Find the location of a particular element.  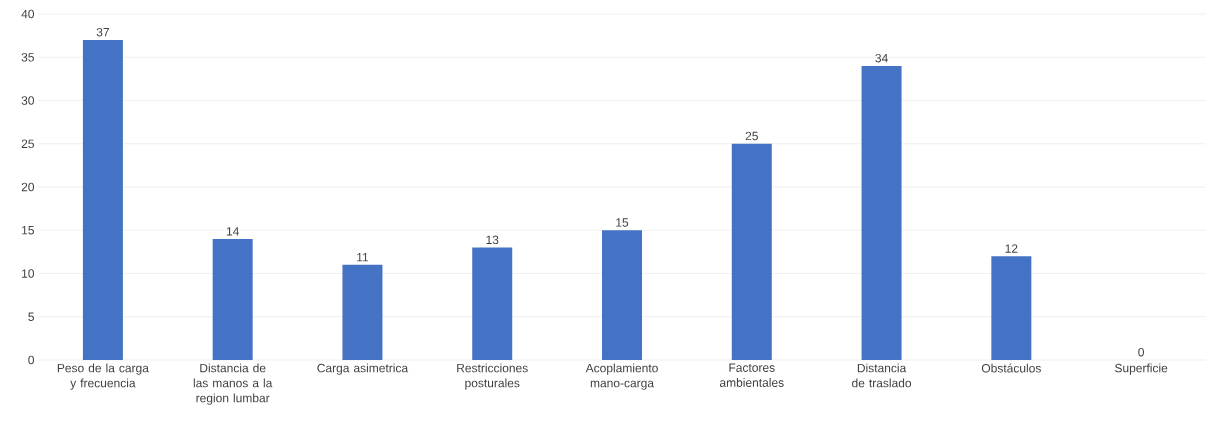

data-label: 34 is located at coordinates (881, 58).